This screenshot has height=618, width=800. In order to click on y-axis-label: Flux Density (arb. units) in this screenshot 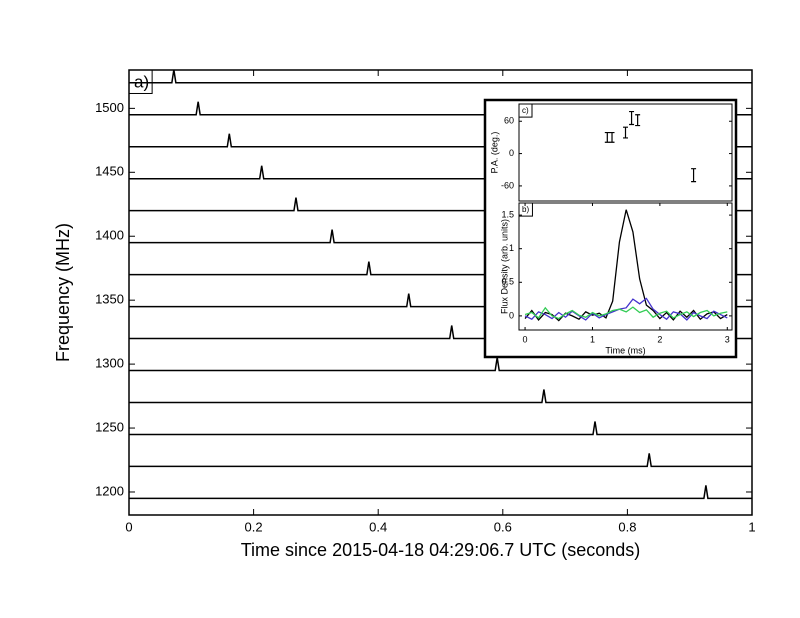, I will do `click(504, 266)`.